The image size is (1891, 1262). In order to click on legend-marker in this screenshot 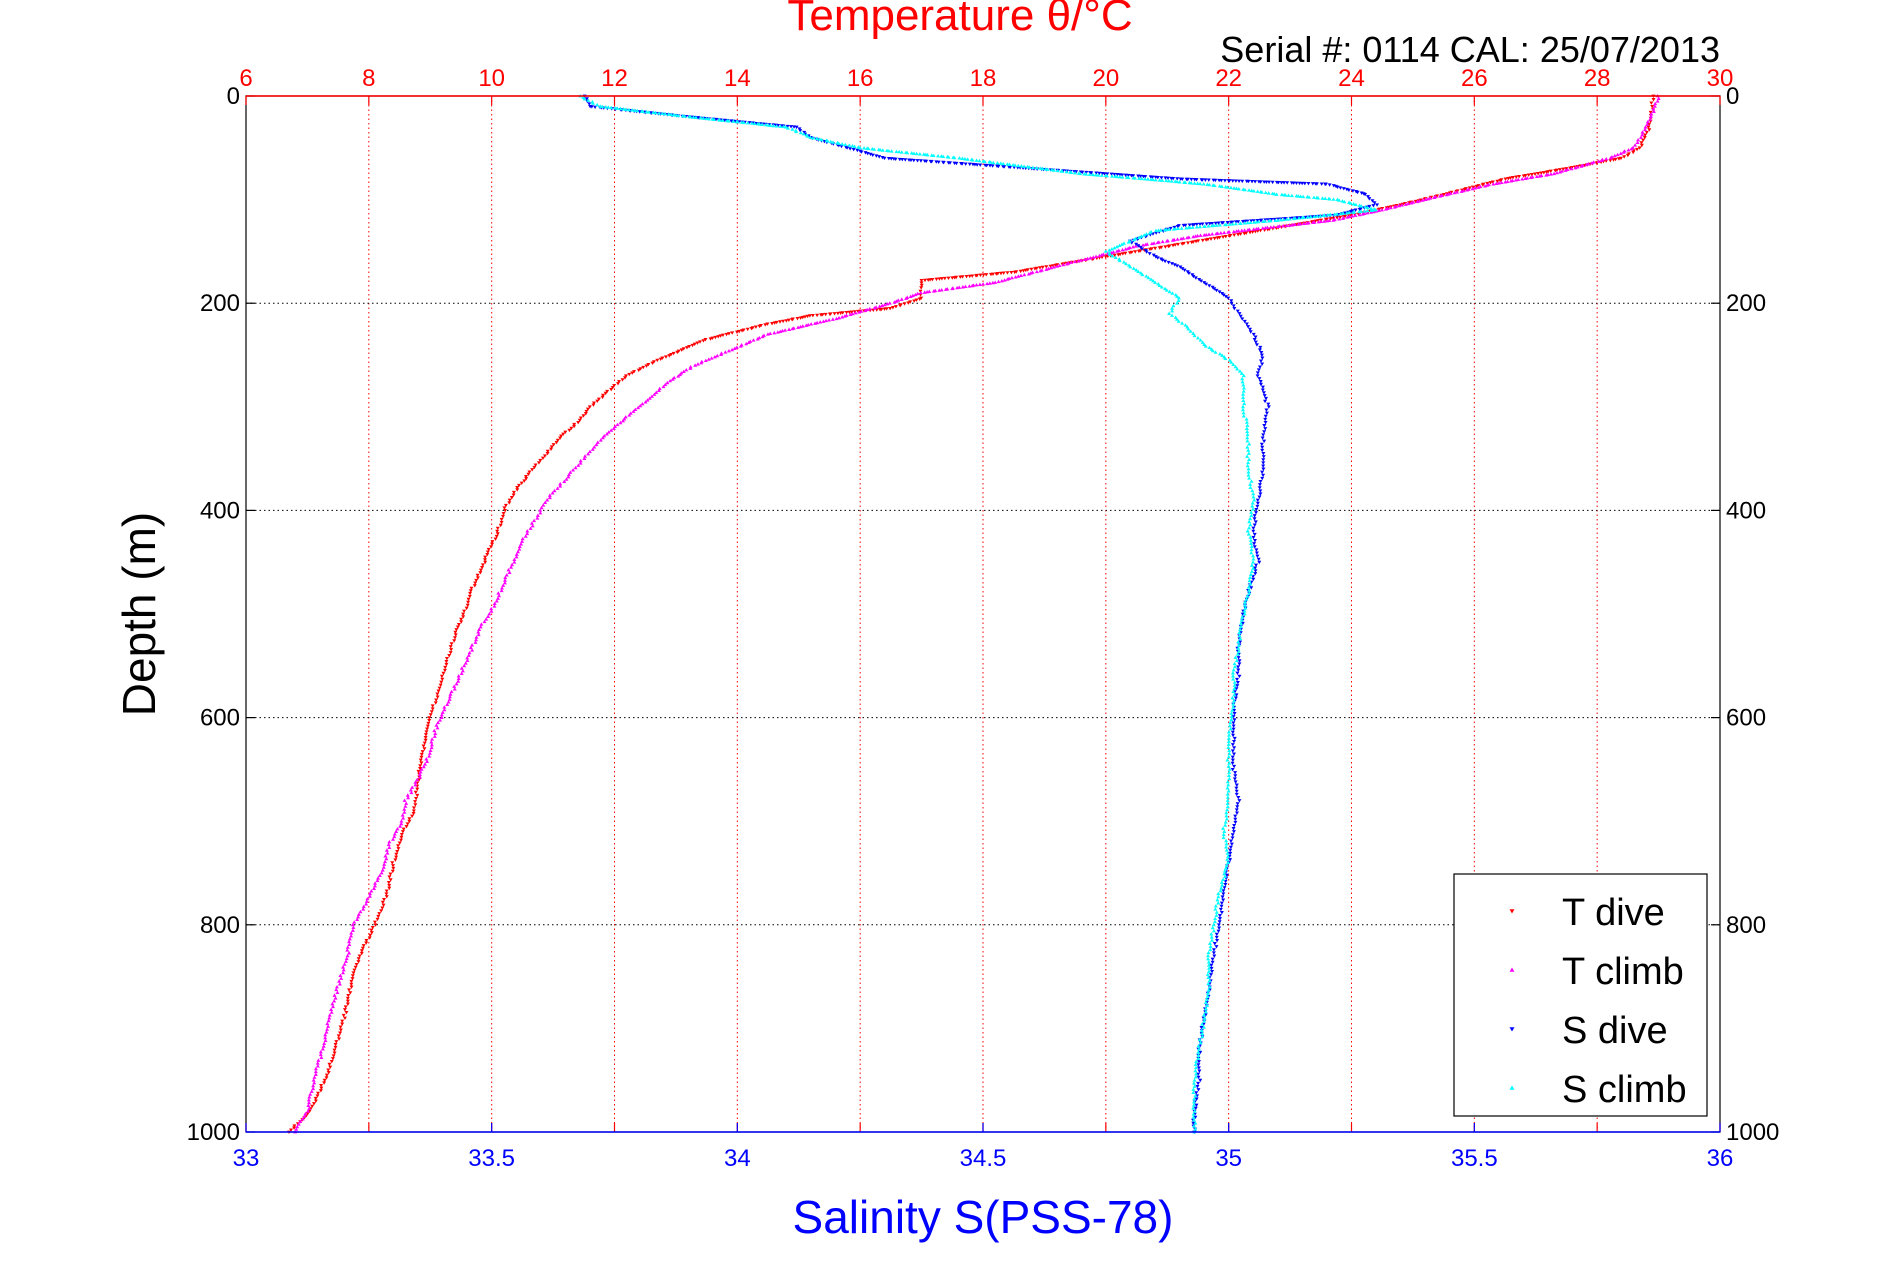, I will do `click(1512, 969)`.